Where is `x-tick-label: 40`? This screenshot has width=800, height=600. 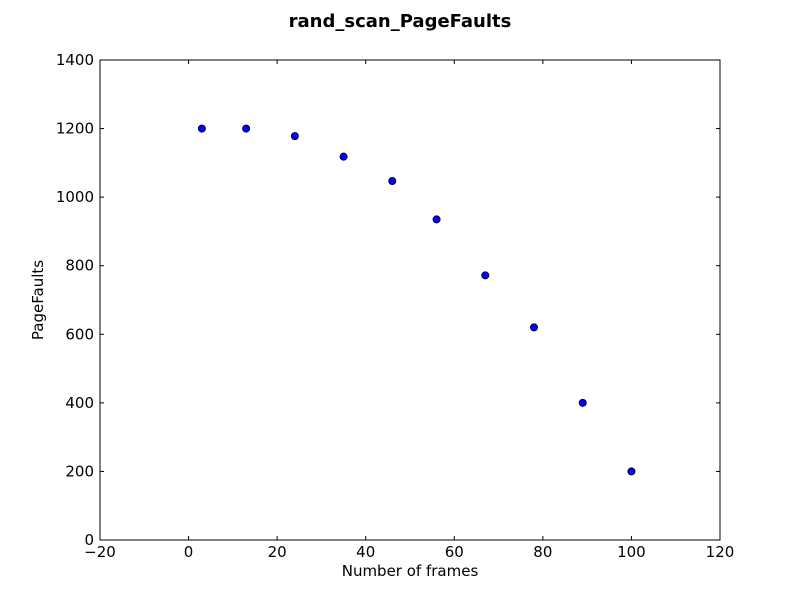 x-tick-label: 40 is located at coordinates (365, 552).